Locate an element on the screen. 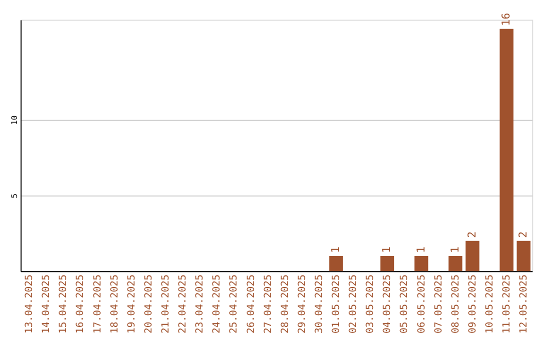 The height and width of the screenshot is (340, 540). x-tick-label: 25.04.2025 is located at coordinates (234, 304).